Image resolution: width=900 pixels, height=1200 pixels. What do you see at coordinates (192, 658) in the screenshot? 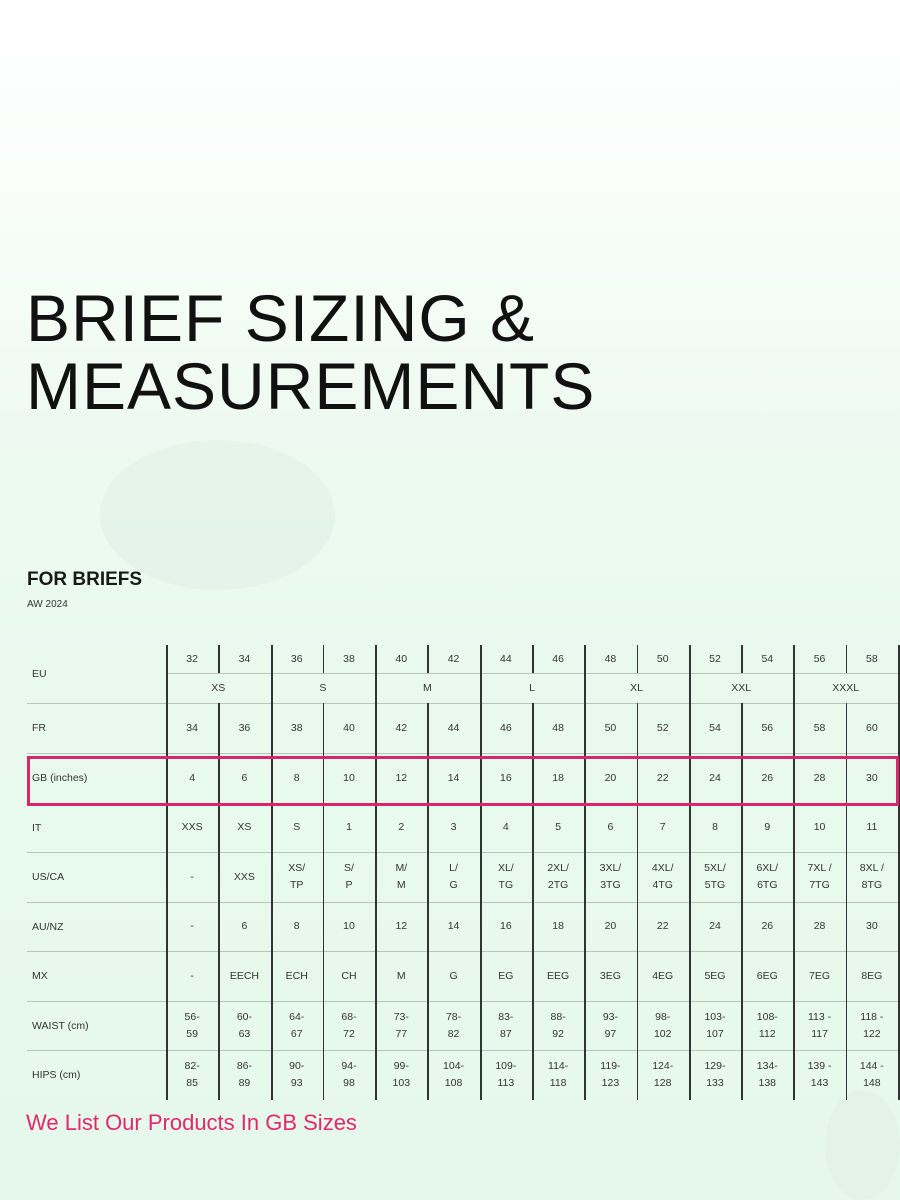
I see `eu-number-cell: 32` at bounding box center [192, 658].